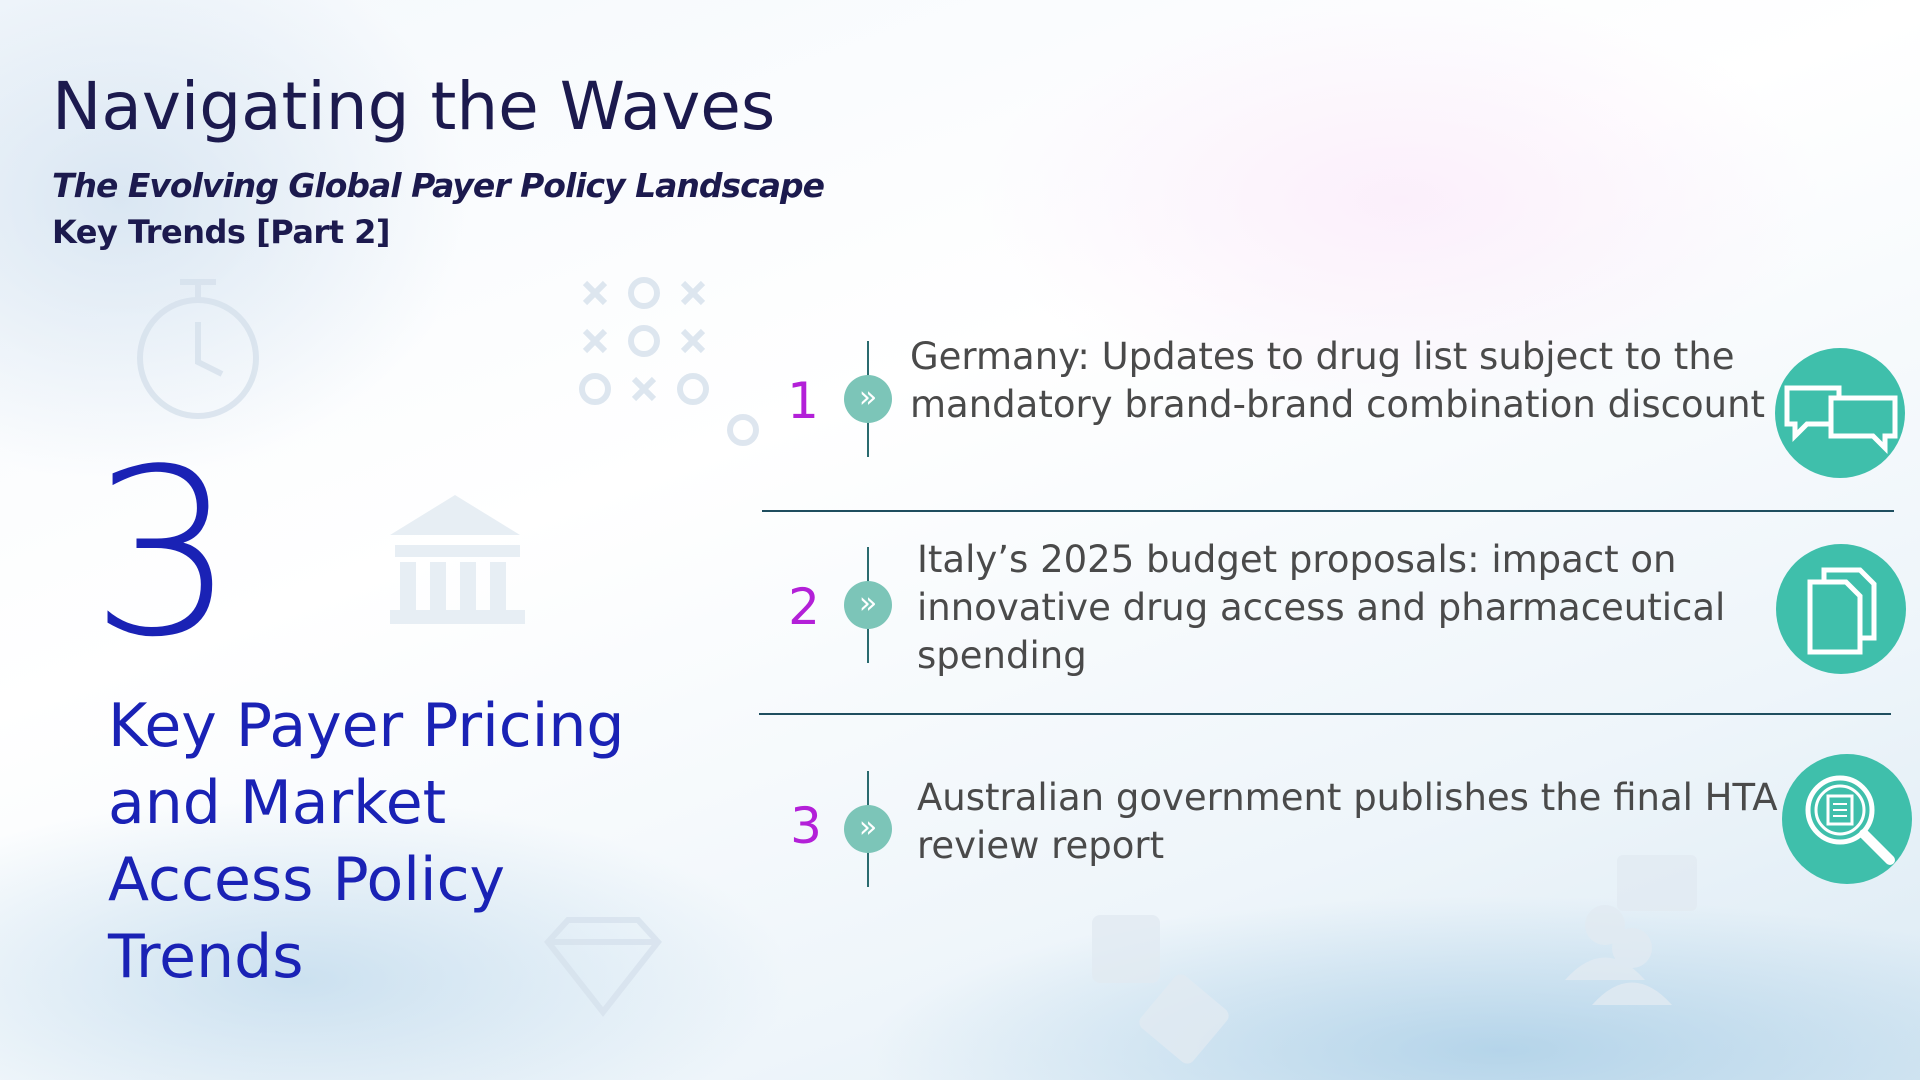 This screenshot has width=1920, height=1080. Describe the element at coordinates (803, 401) in the screenshot. I see `item-number: 1` at that location.